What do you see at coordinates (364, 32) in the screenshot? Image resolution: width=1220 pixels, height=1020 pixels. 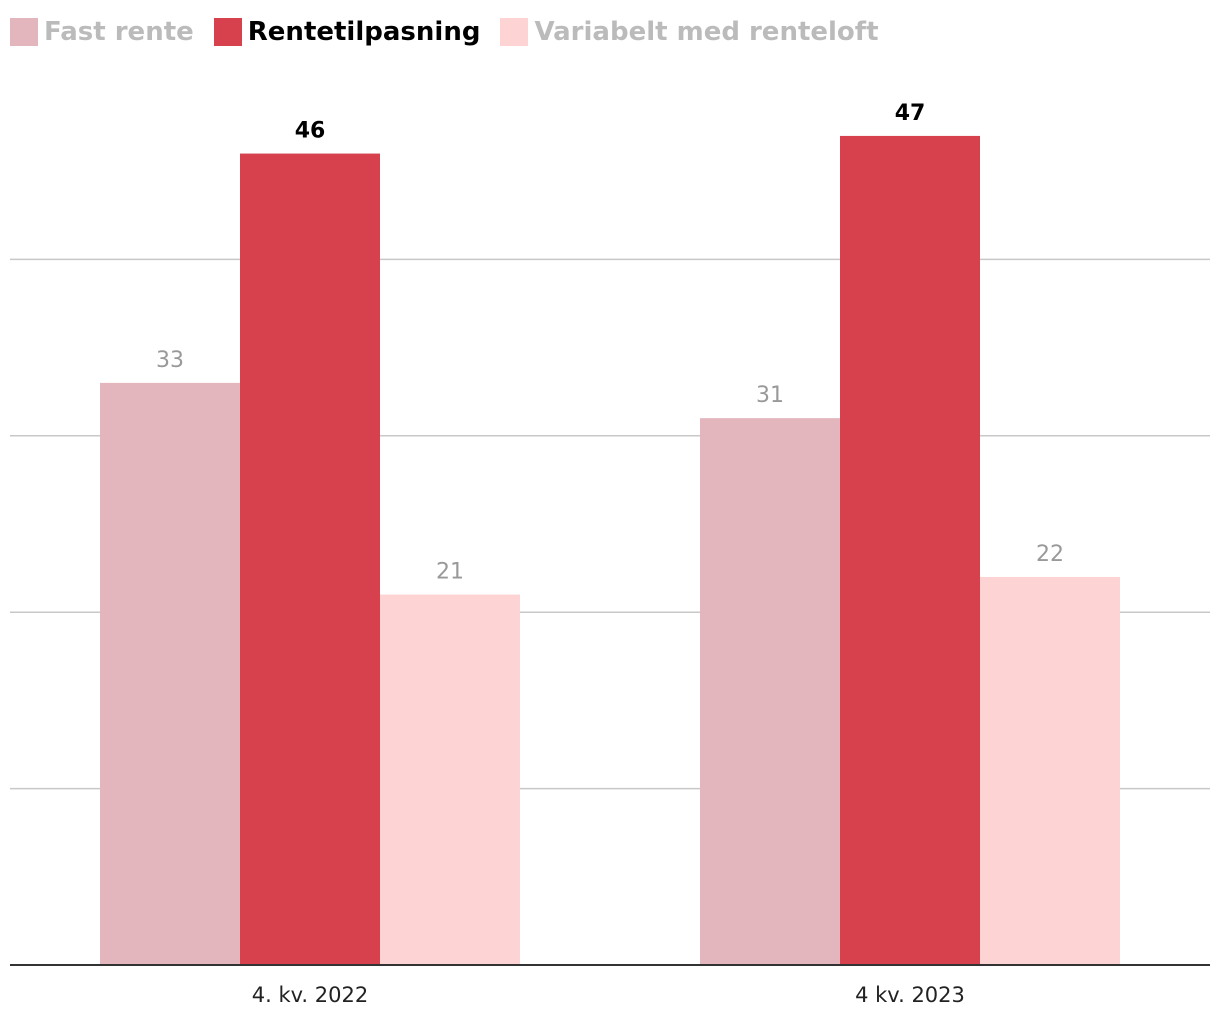 I see `legend-label: Rentetilpasning` at bounding box center [364, 32].